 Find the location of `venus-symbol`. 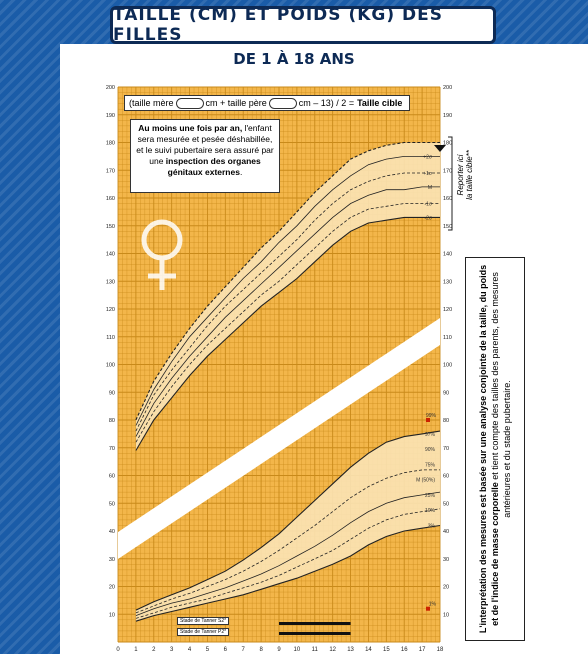

venus-symbol is located at coordinates (162, 254).